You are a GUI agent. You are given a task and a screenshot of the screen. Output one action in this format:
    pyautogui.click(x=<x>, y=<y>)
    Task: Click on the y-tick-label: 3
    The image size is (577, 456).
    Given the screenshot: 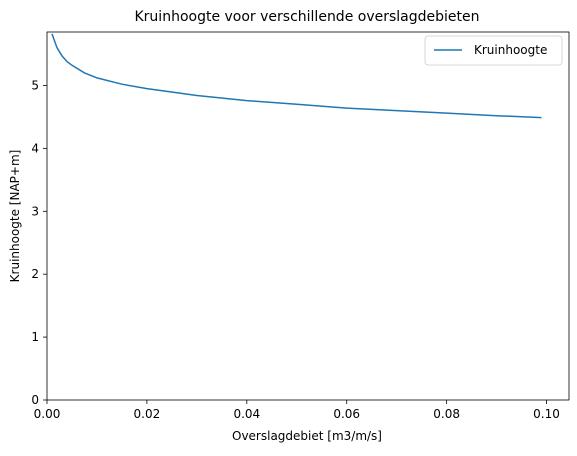 What is the action you would take?
    pyautogui.click(x=35, y=211)
    